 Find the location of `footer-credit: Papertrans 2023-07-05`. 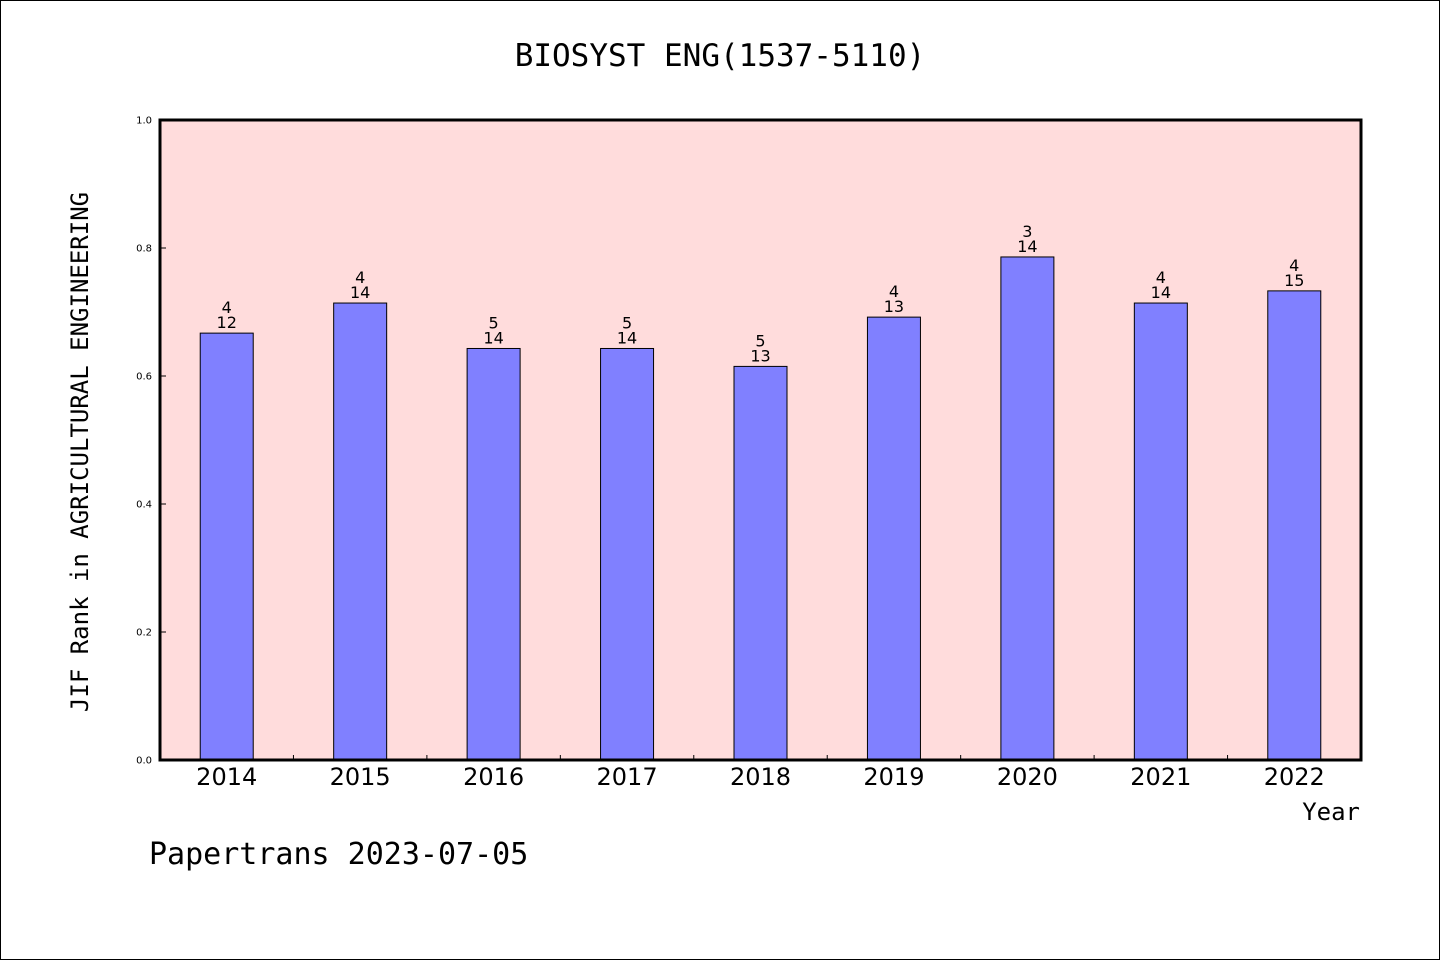

footer-credit: Papertrans 2023-07-05 is located at coordinates (338, 854).